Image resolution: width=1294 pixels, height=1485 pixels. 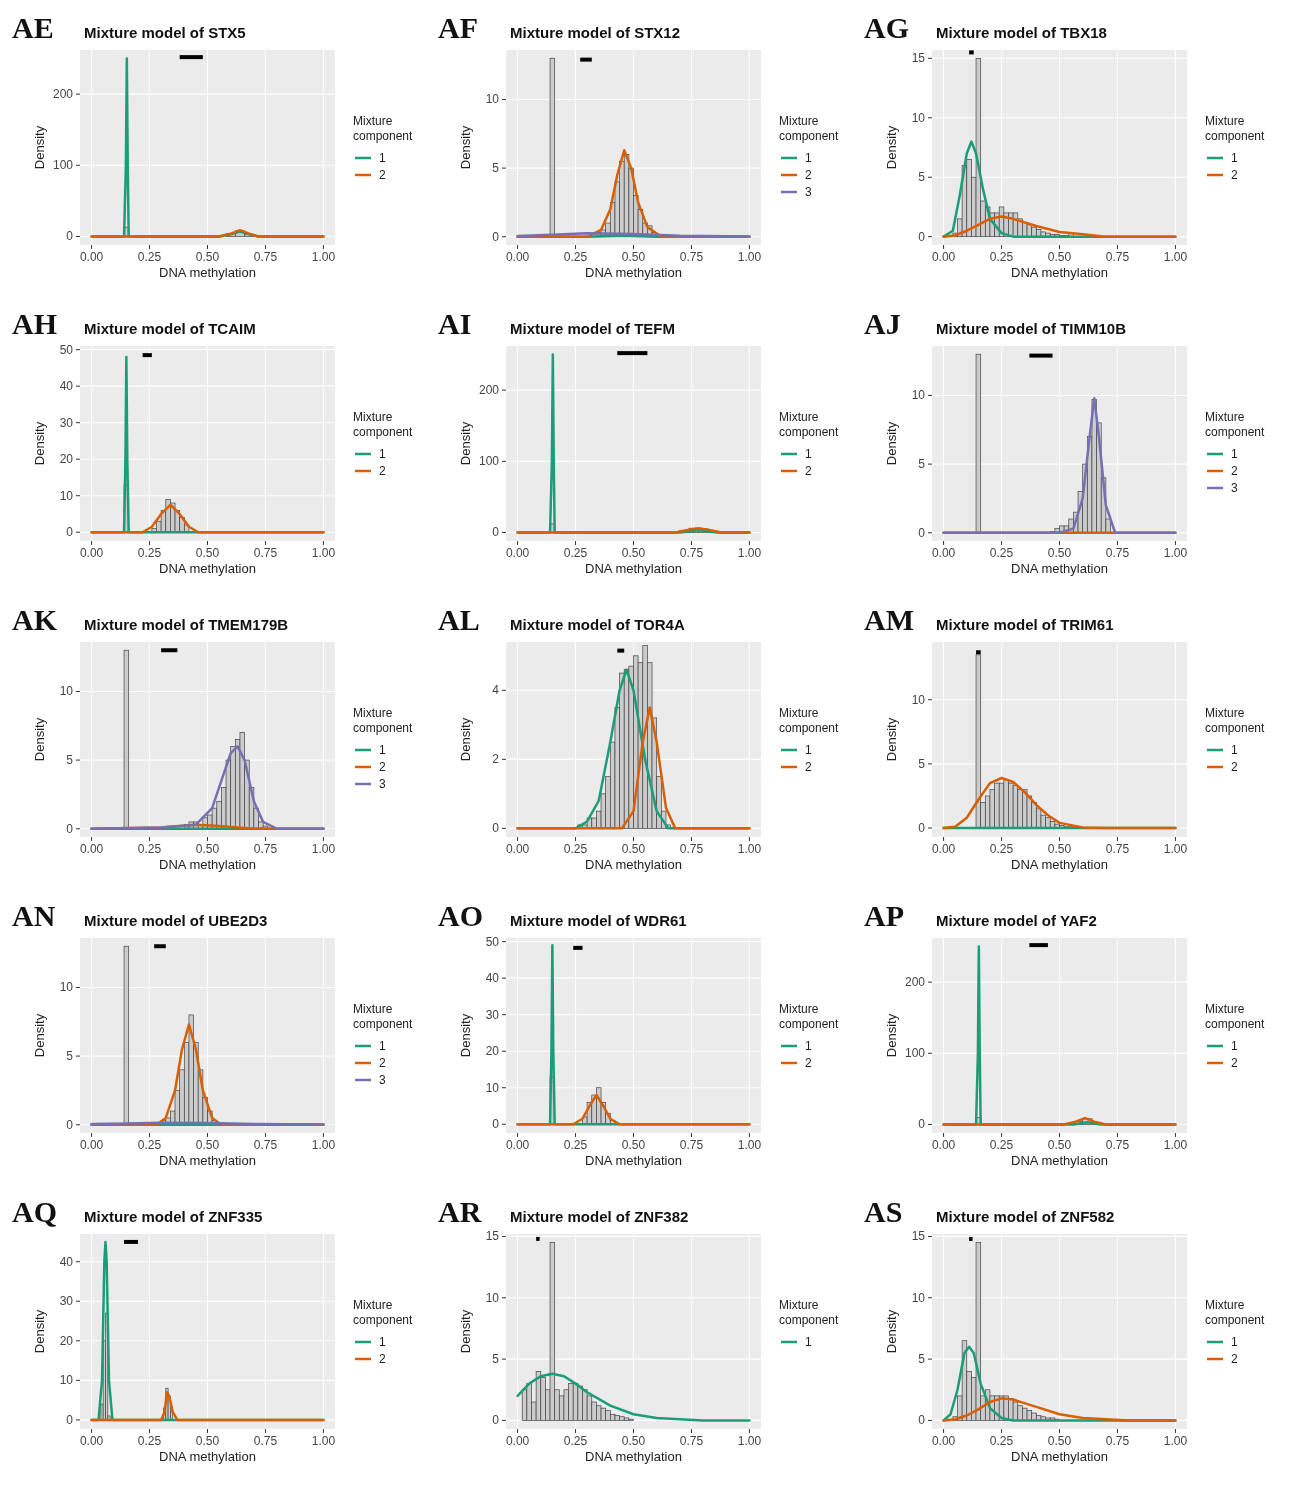 What do you see at coordinates (186, 624) in the screenshot?
I see `chart-title: Mixture model of TMEM179B` at bounding box center [186, 624].